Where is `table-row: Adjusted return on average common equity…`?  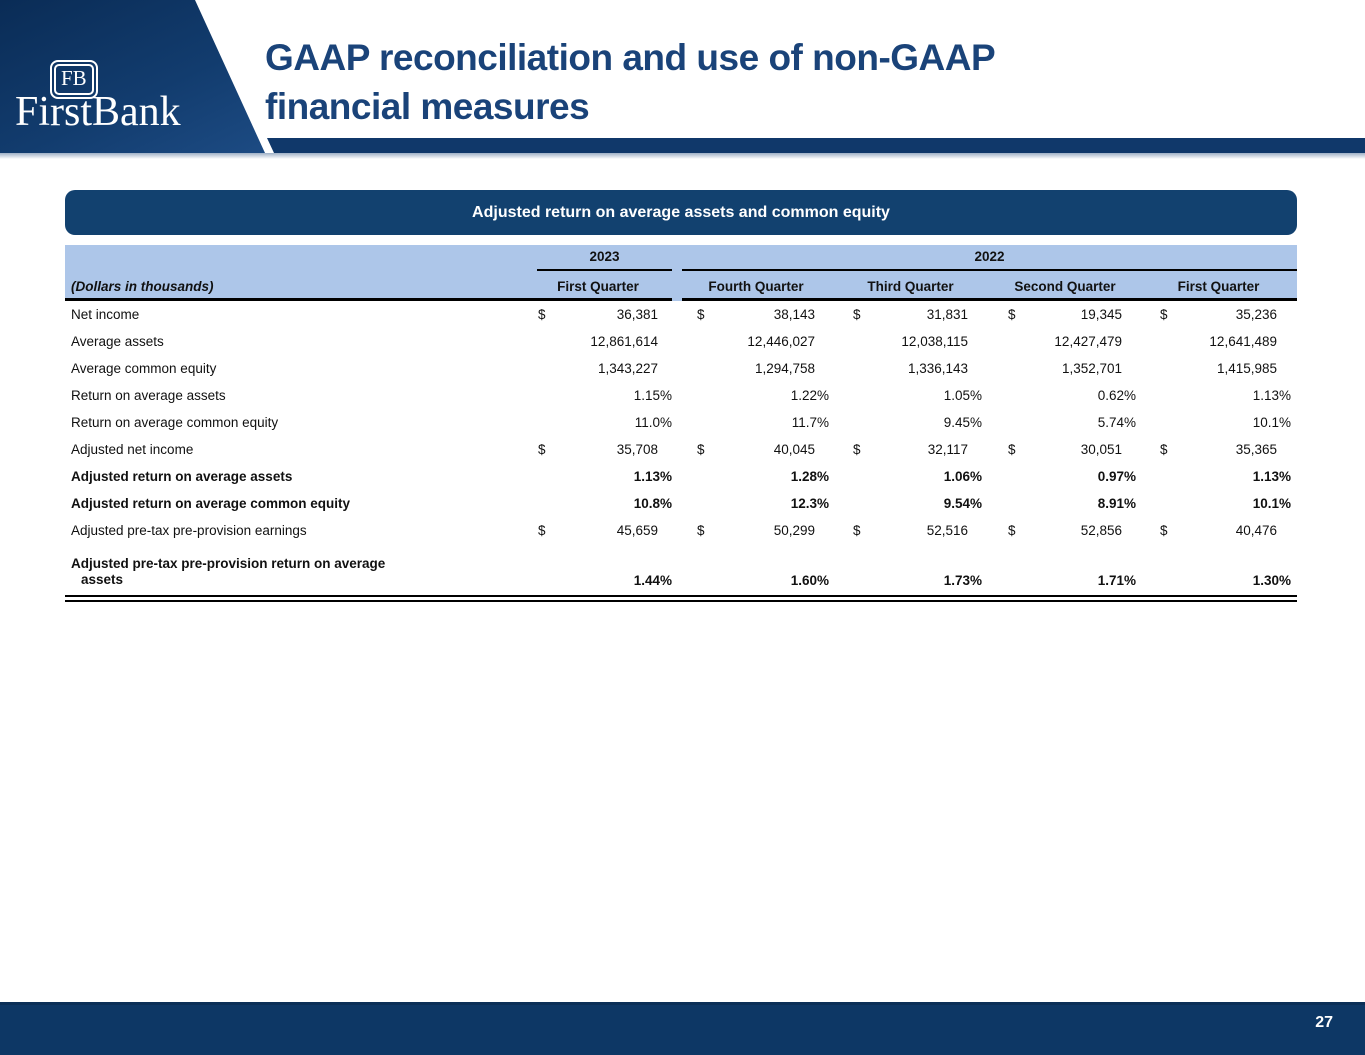 table-row: Adjusted return on average common equity… is located at coordinates (681, 503).